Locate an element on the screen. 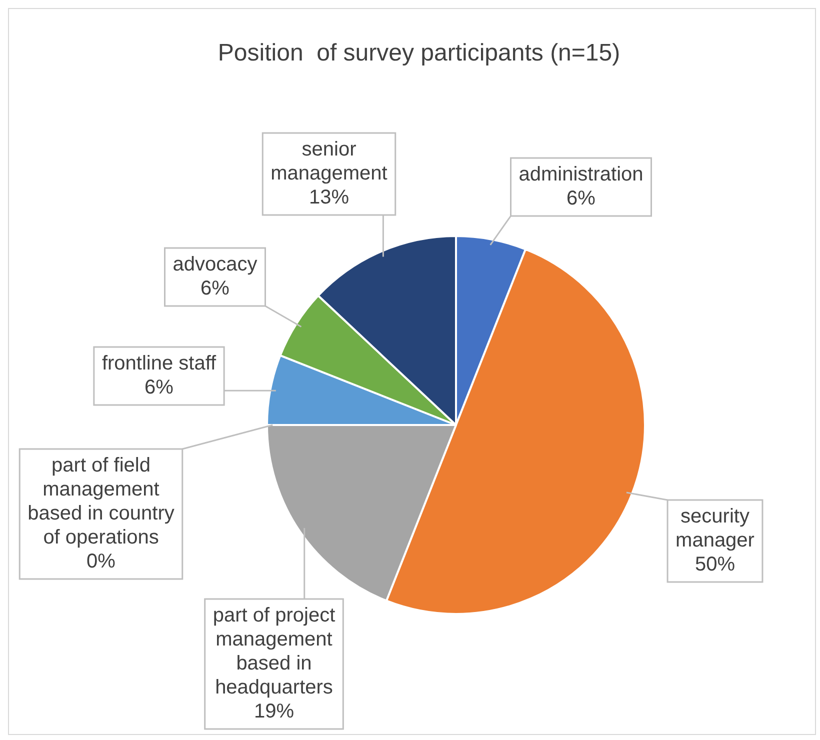 This screenshot has width=820, height=740. data-label: 13% is located at coordinates (329, 197).